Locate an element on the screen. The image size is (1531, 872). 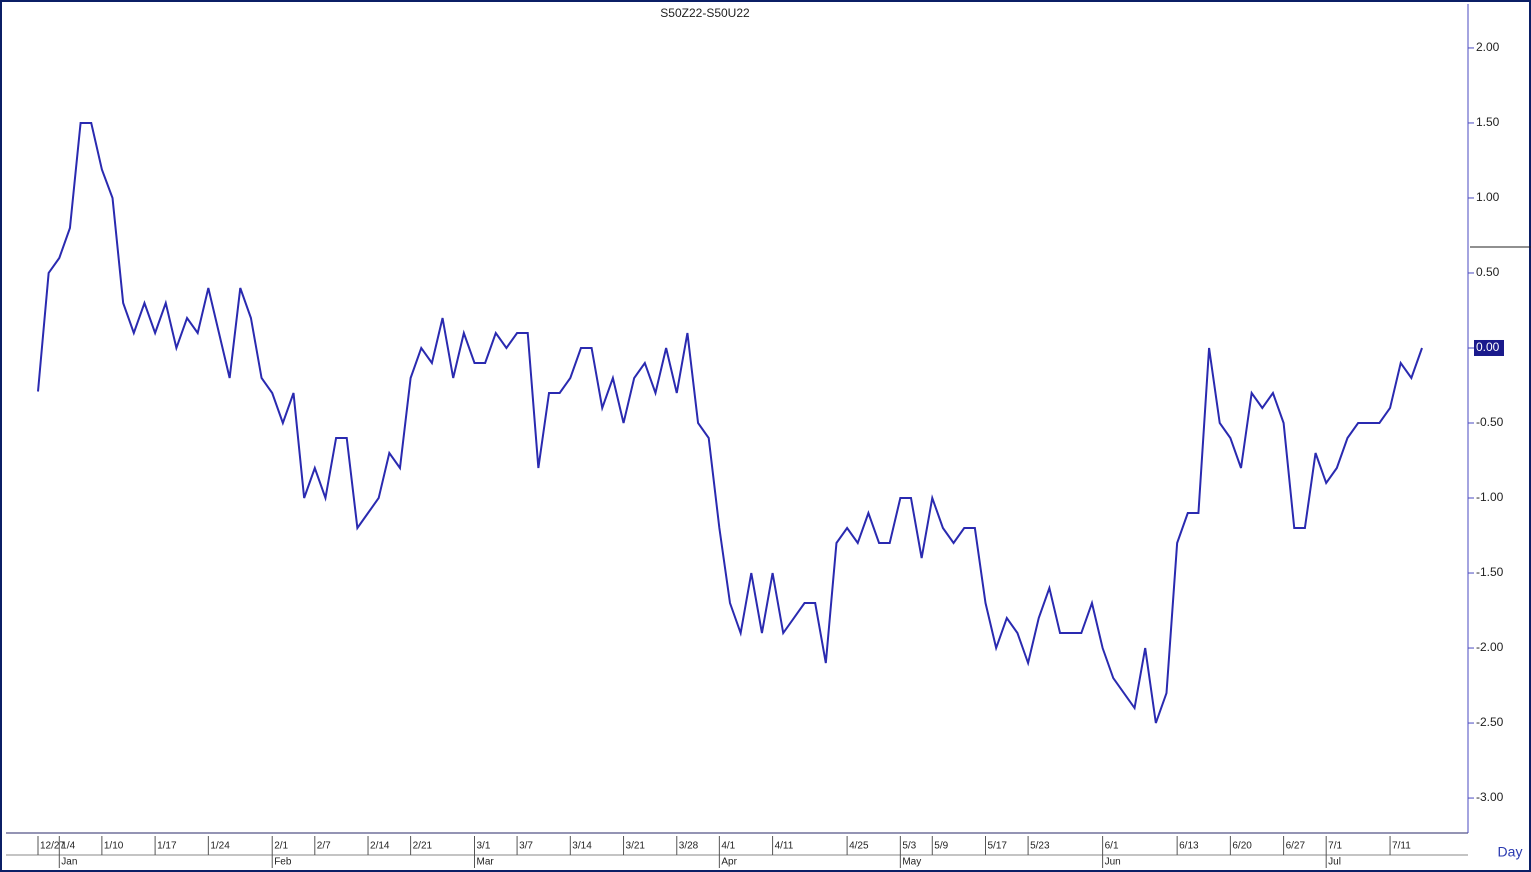
y-tick-label: -0.50 is located at coordinates (1490, 422).